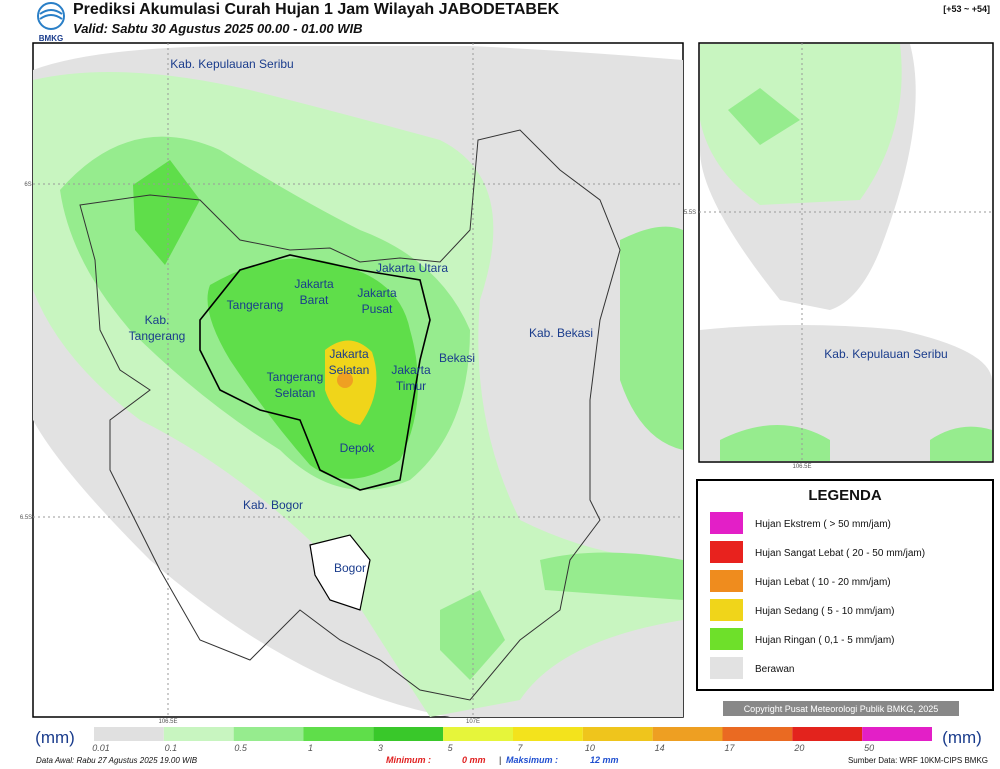 This screenshot has width=1000, height=769. Describe the element at coordinates (358, 448) in the screenshot. I see `region-label: Depok` at that location.